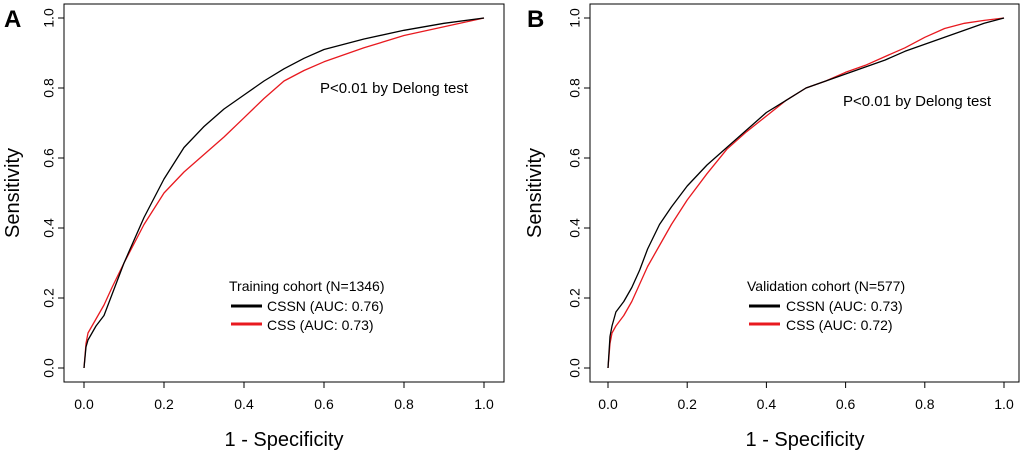 This screenshot has width=1025, height=459. What do you see at coordinates (307, 286) in the screenshot?
I see `panel-a-legend-title: Training cohort (N=1346)` at bounding box center [307, 286].